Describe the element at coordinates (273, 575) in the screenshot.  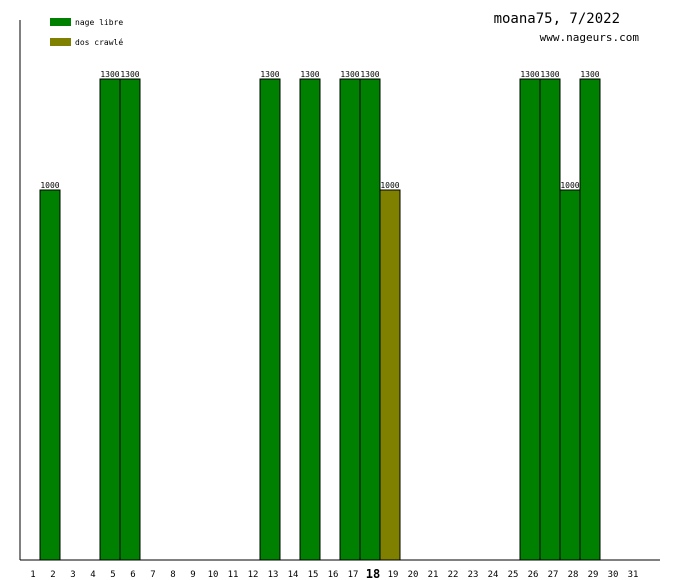
I see `x-tick-label: 13` at that location.